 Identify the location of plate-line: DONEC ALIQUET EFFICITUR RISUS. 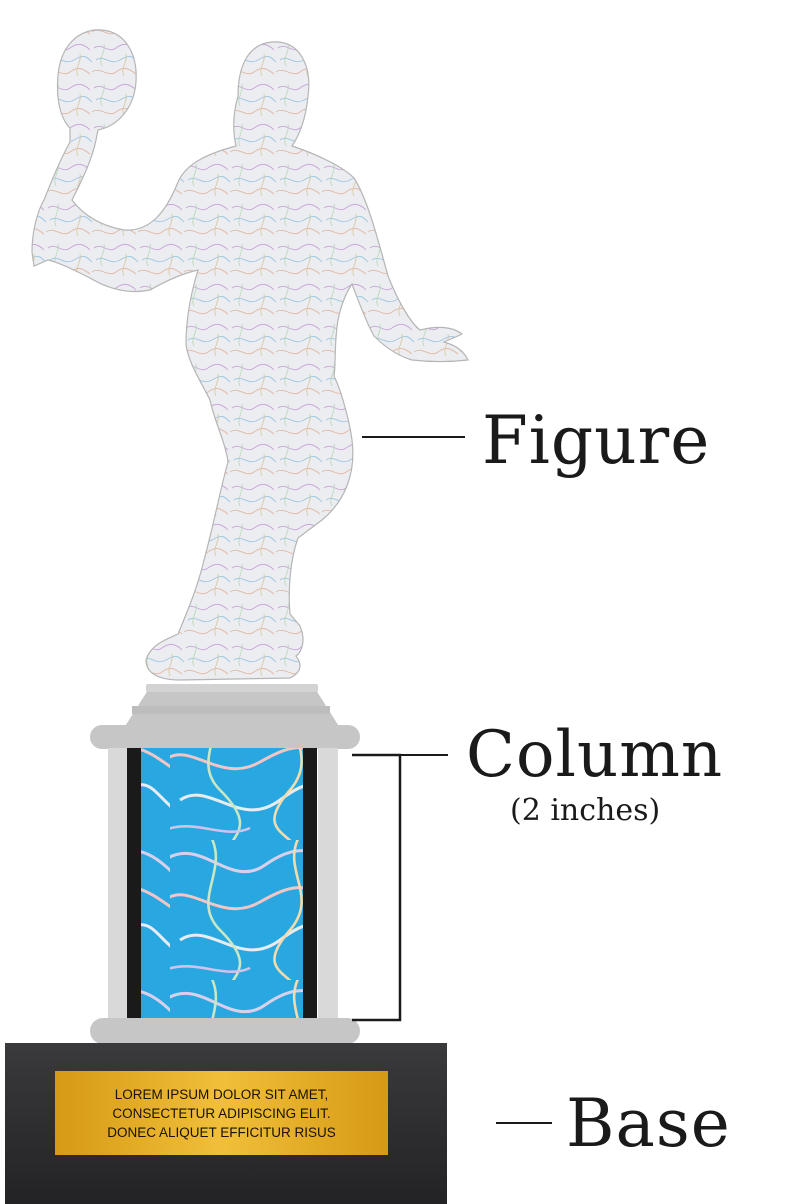
(221, 1132).